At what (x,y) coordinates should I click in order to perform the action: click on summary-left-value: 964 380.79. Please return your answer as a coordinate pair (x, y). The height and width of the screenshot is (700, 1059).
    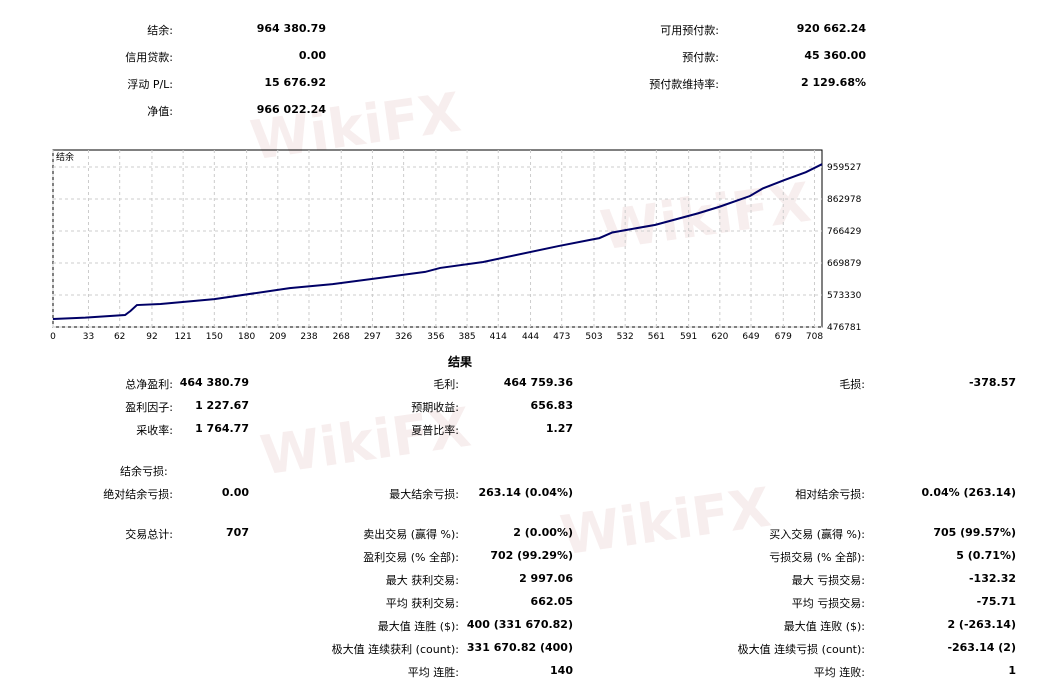
    Looking at the image, I should click on (291, 28).